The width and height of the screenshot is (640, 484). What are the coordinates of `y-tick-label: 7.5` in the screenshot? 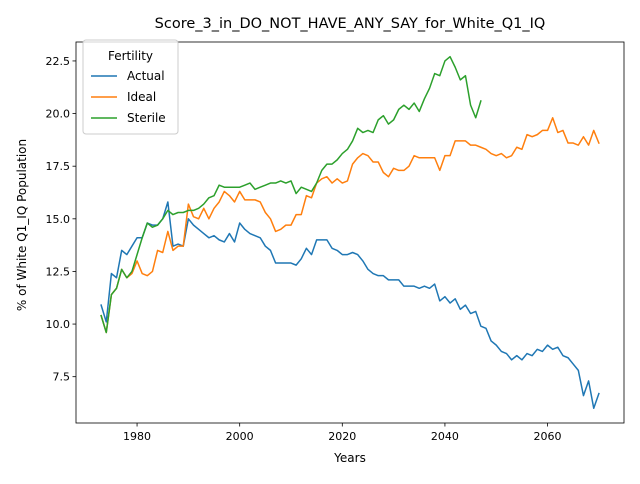 It's located at (62, 377).